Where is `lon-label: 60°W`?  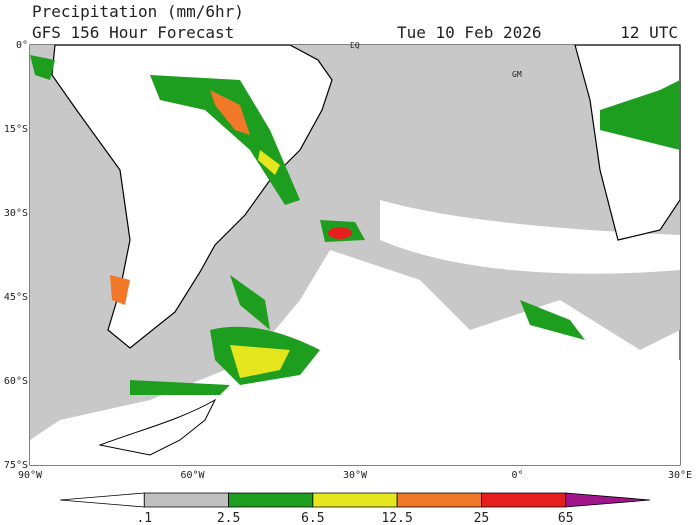 lon-label: 60°W is located at coordinates (192, 475).